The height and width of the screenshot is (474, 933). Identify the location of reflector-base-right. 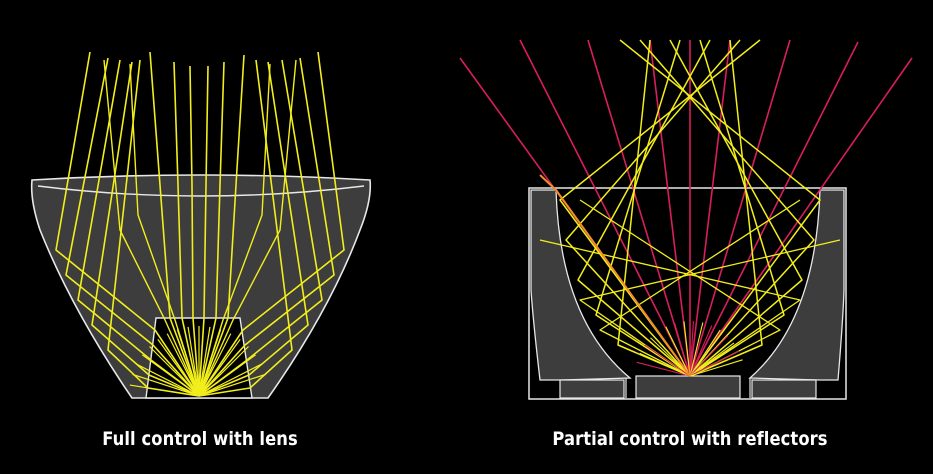
(784, 389).